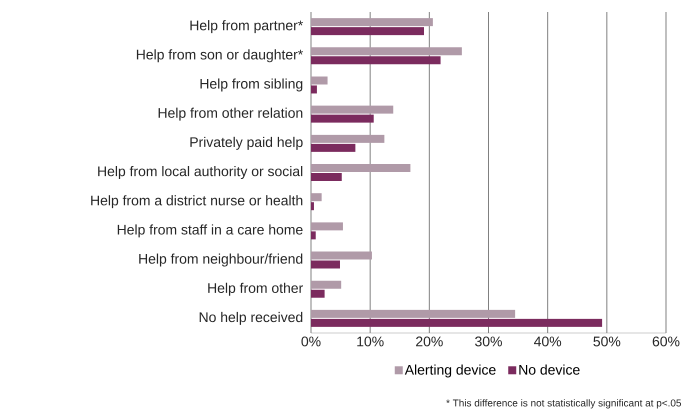 This screenshot has height=418, width=689. Describe the element at coordinates (200, 172) in the screenshot. I see `y-tick-label: Help from local authority or social` at that location.